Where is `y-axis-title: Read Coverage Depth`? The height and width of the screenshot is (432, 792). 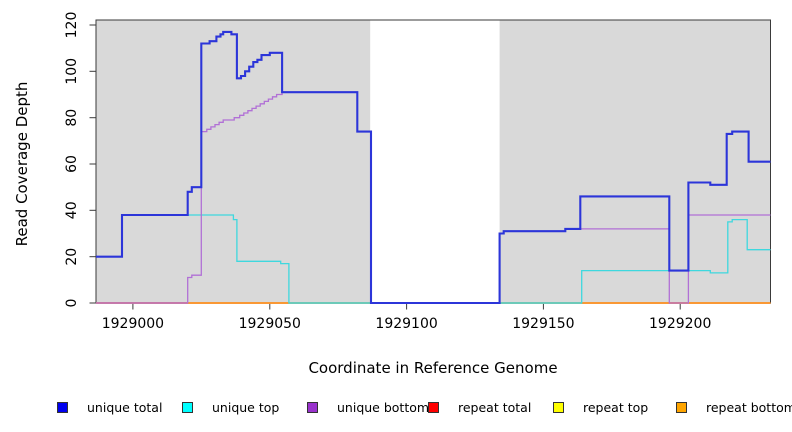 y-axis-title: Read Coverage Depth is located at coordinates (22, 164).